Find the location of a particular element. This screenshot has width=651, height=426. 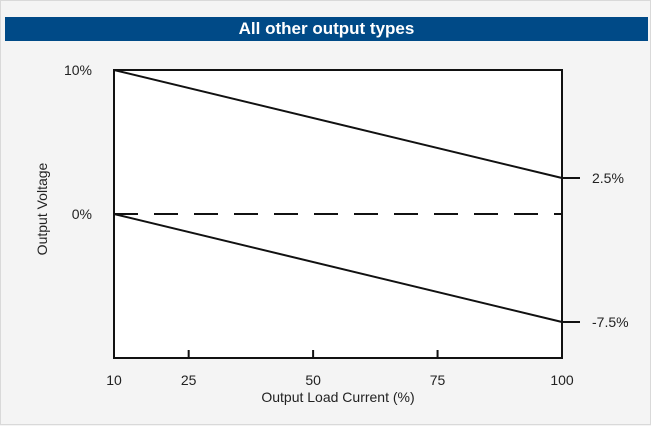

x-tick-label: 10 is located at coordinates (114, 380).